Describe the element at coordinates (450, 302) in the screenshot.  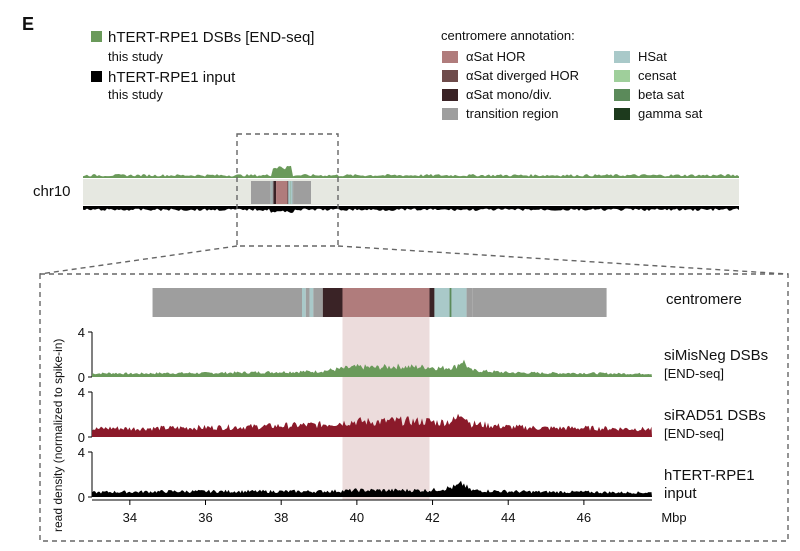
I see `centromere-segment-beta-sat` at that location.